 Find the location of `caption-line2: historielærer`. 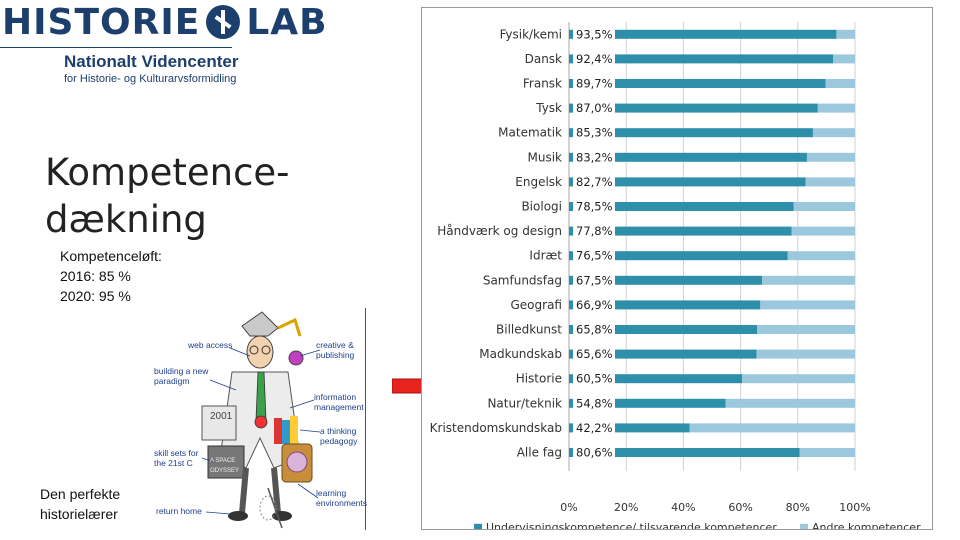

caption-line2: historielærer is located at coordinates (79, 514).